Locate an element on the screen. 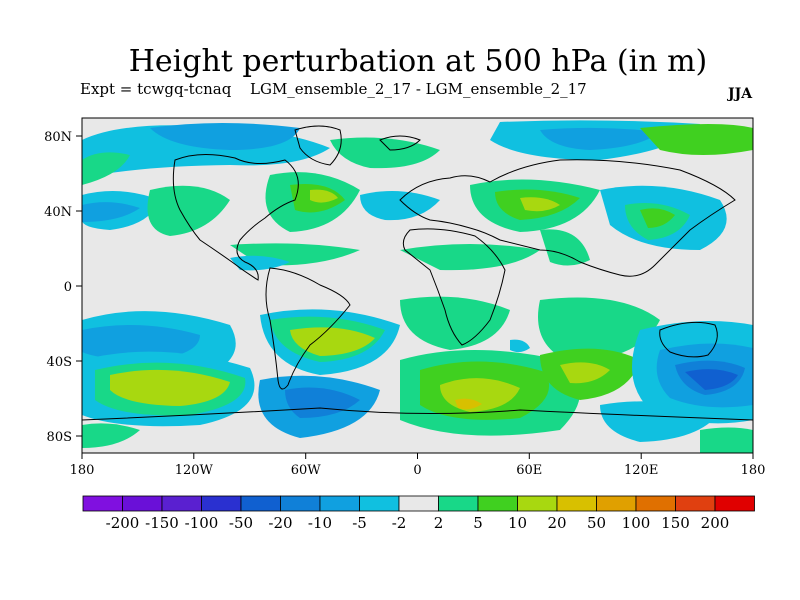 The height and width of the screenshot is (600, 800). y-tick-label: 0 is located at coordinates (68, 287).